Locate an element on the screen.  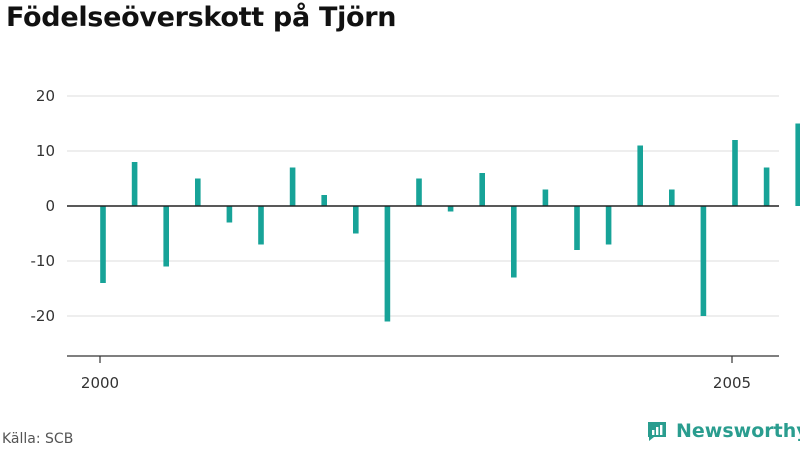
y-tick-label: 0 is located at coordinates (50, 206).